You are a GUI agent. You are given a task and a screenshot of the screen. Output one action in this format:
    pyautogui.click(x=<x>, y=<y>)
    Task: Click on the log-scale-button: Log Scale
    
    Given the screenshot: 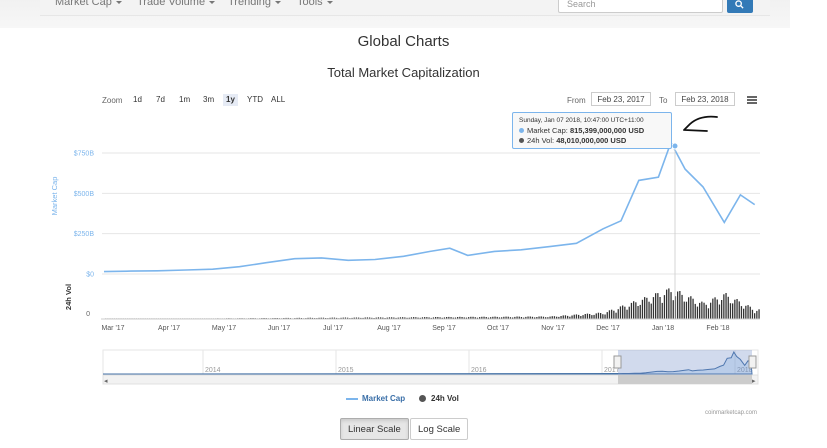 What is the action you would take?
    pyautogui.click(x=439, y=429)
    